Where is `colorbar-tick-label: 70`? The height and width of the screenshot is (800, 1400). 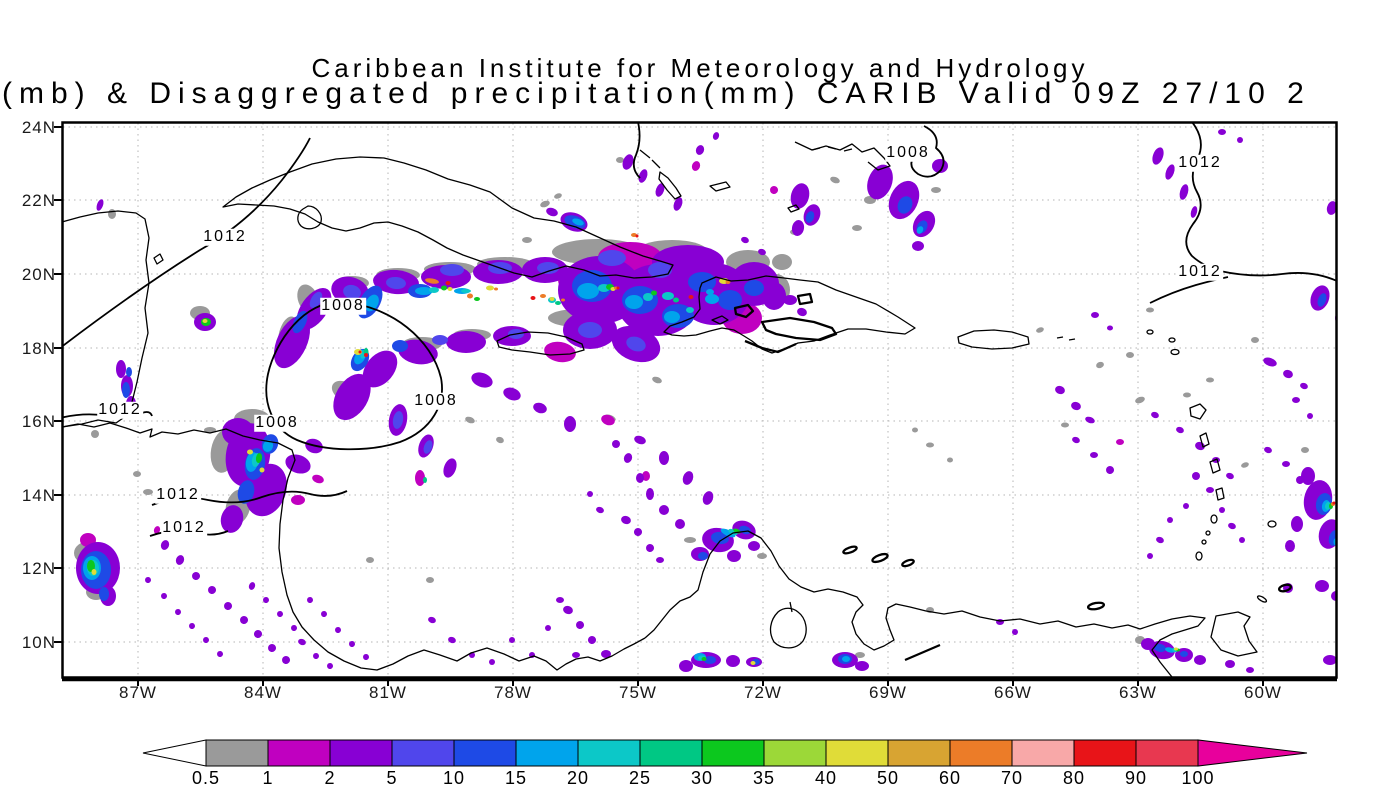
colorbar-tick-label: 70 is located at coordinates (1012, 778).